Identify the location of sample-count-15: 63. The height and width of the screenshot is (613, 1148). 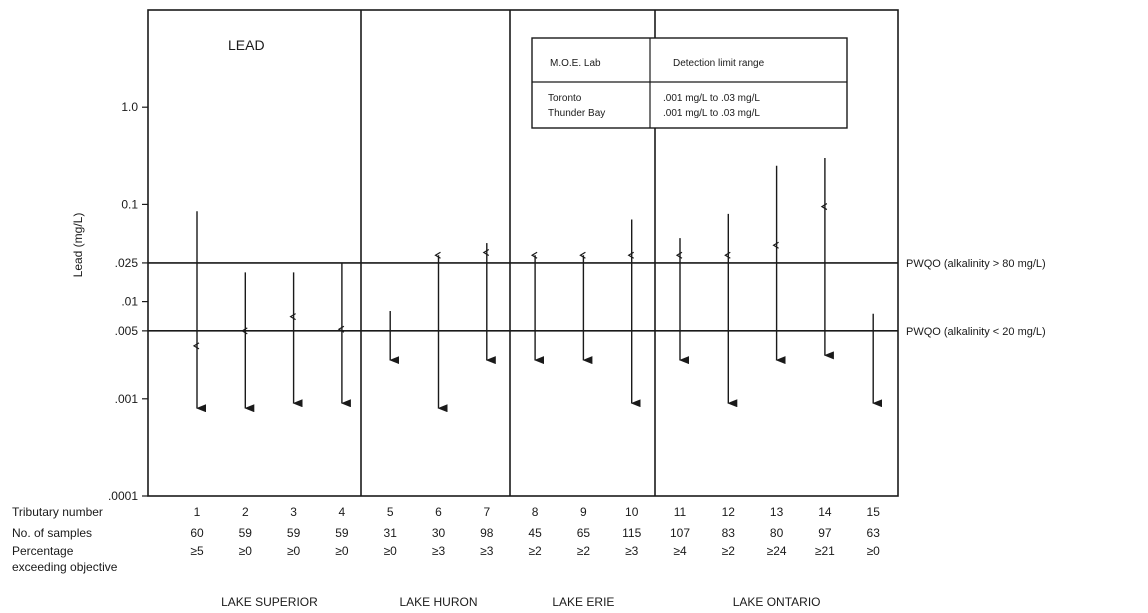
(874, 533).